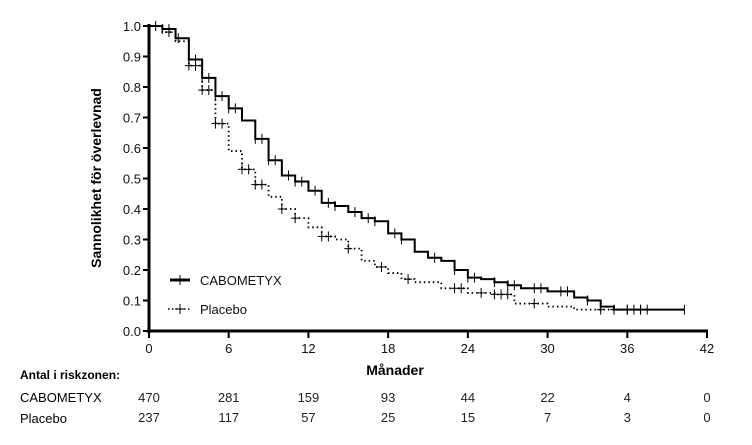 The image size is (752, 445). What do you see at coordinates (547, 397) in the screenshot?
I see `risk-cell: 22` at bounding box center [547, 397].